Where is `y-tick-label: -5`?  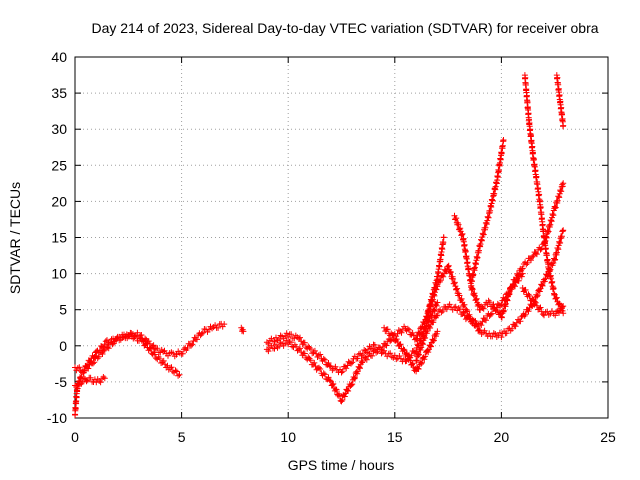
y-tick-label: -5 is located at coordinates (61, 382).